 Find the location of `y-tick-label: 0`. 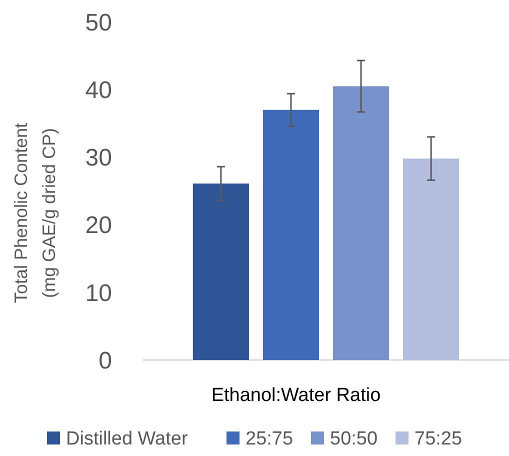

y-tick-label: 0 is located at coordinates (105, 360).